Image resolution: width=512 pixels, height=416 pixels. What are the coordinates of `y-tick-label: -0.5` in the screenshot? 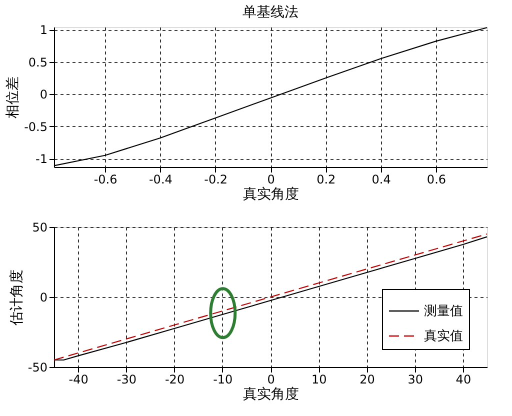 It's located at (36, 127).